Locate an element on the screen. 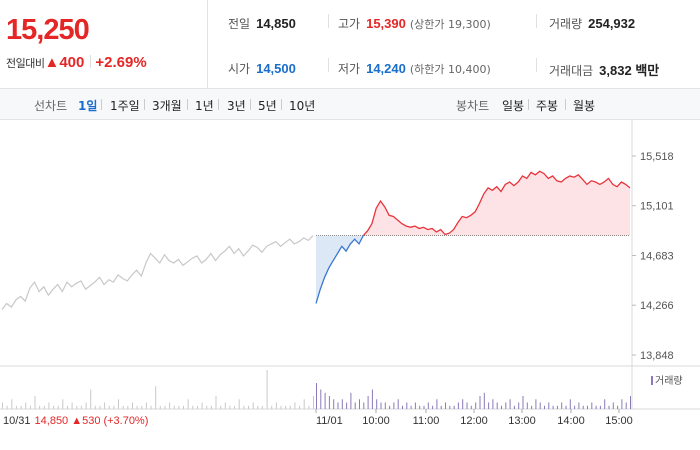  prev-price: 14,850 is located at coordinates (51, 421).